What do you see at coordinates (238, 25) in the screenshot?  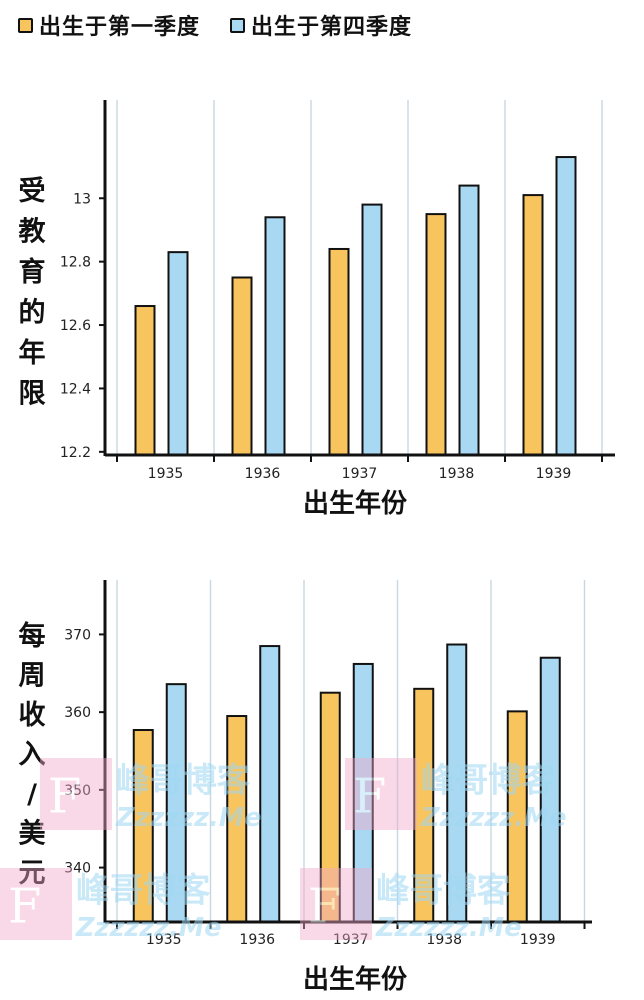 I see `legend-swatch-q4` at bounding box center [238, 25].